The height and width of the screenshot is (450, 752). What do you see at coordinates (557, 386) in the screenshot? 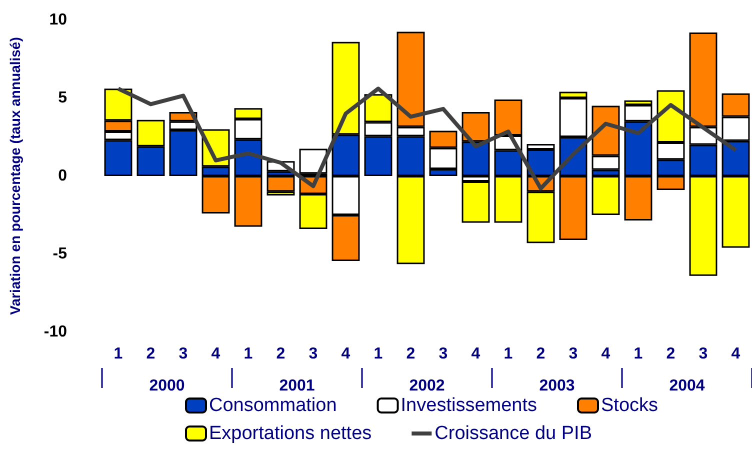
I see `text: 2003` at bounding box center [557, 386].